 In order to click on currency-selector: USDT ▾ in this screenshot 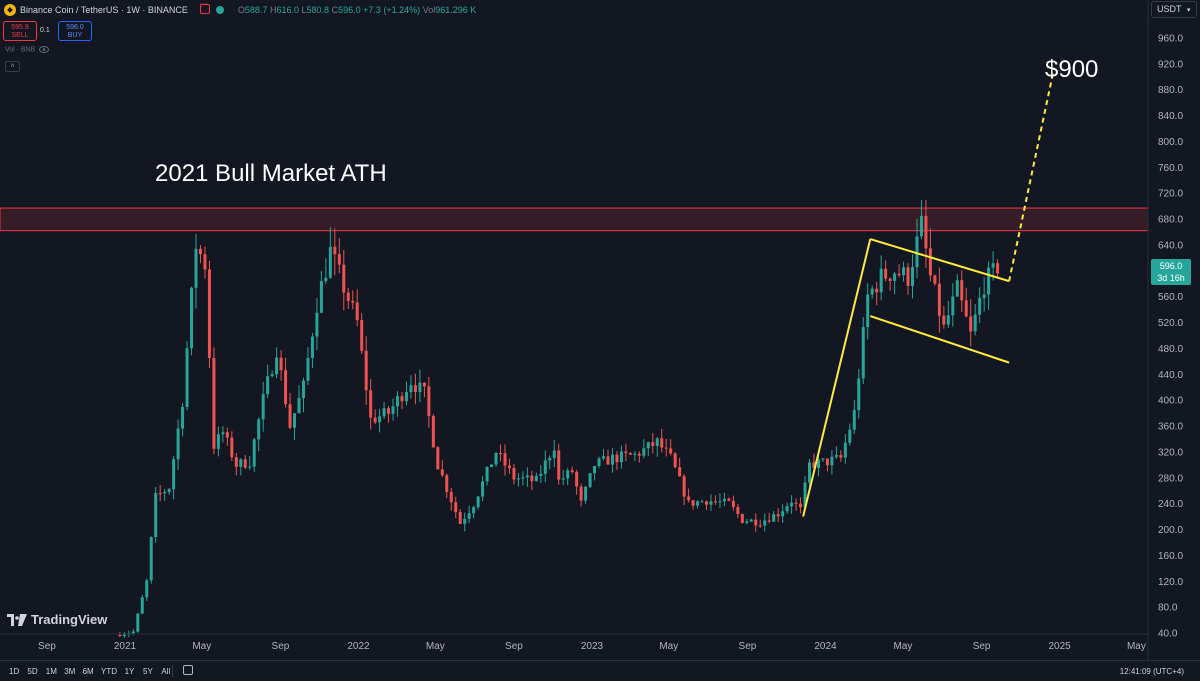, I will do `click(1174, 9)`.